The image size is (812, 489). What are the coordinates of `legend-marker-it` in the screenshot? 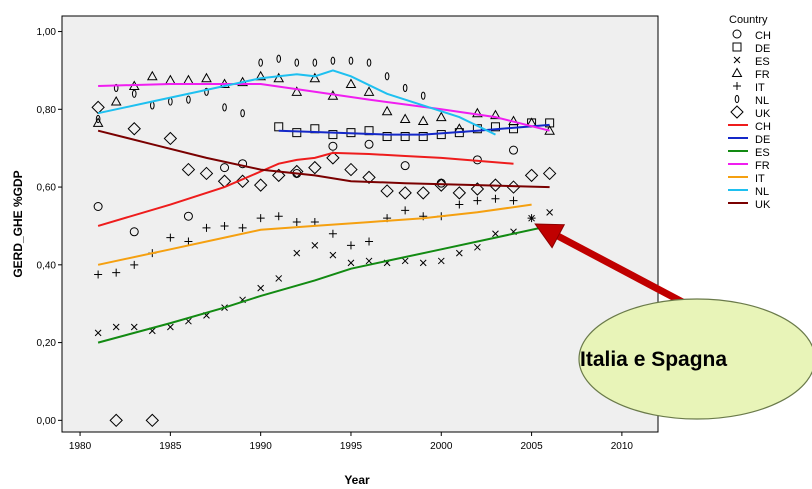 It's located at (737, 86).